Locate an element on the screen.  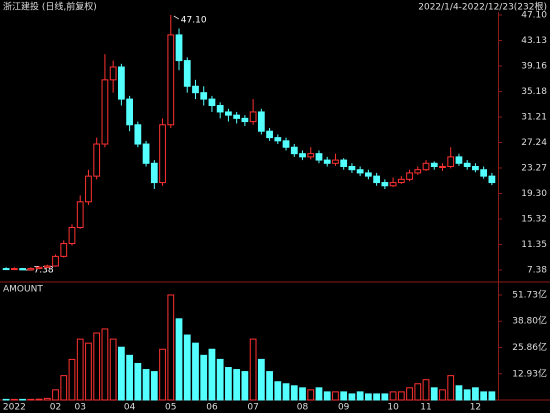
y-tick-label: 25.86亿 is located at coordinates (529, 347).